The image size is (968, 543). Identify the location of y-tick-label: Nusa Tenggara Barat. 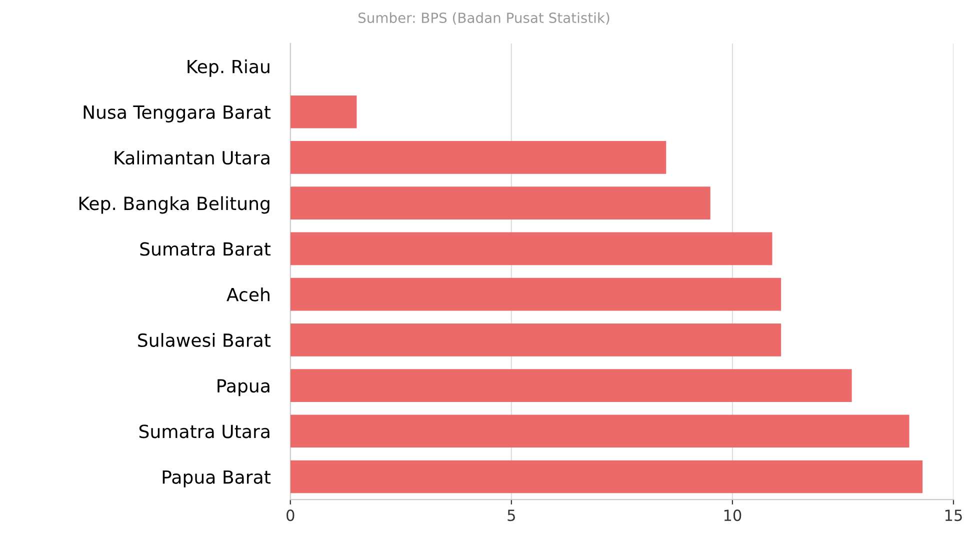
(177, 114).